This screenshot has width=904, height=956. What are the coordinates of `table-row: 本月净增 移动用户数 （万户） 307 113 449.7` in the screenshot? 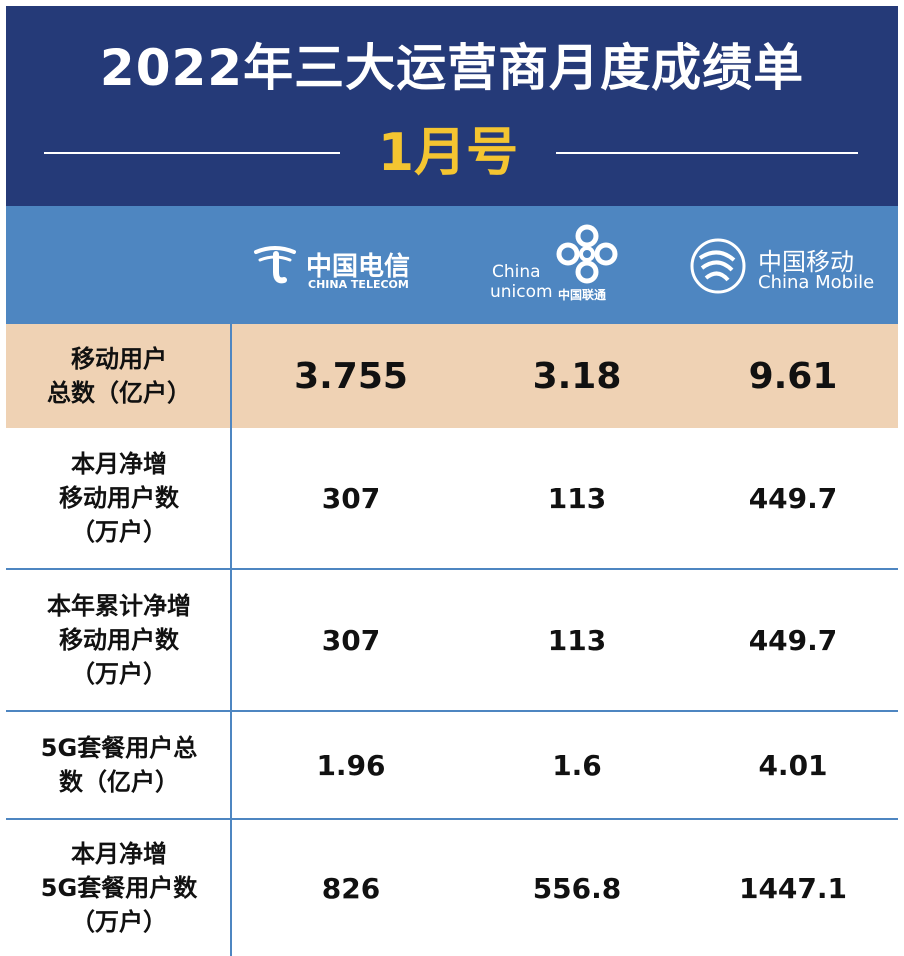 It's located at (452, 499).